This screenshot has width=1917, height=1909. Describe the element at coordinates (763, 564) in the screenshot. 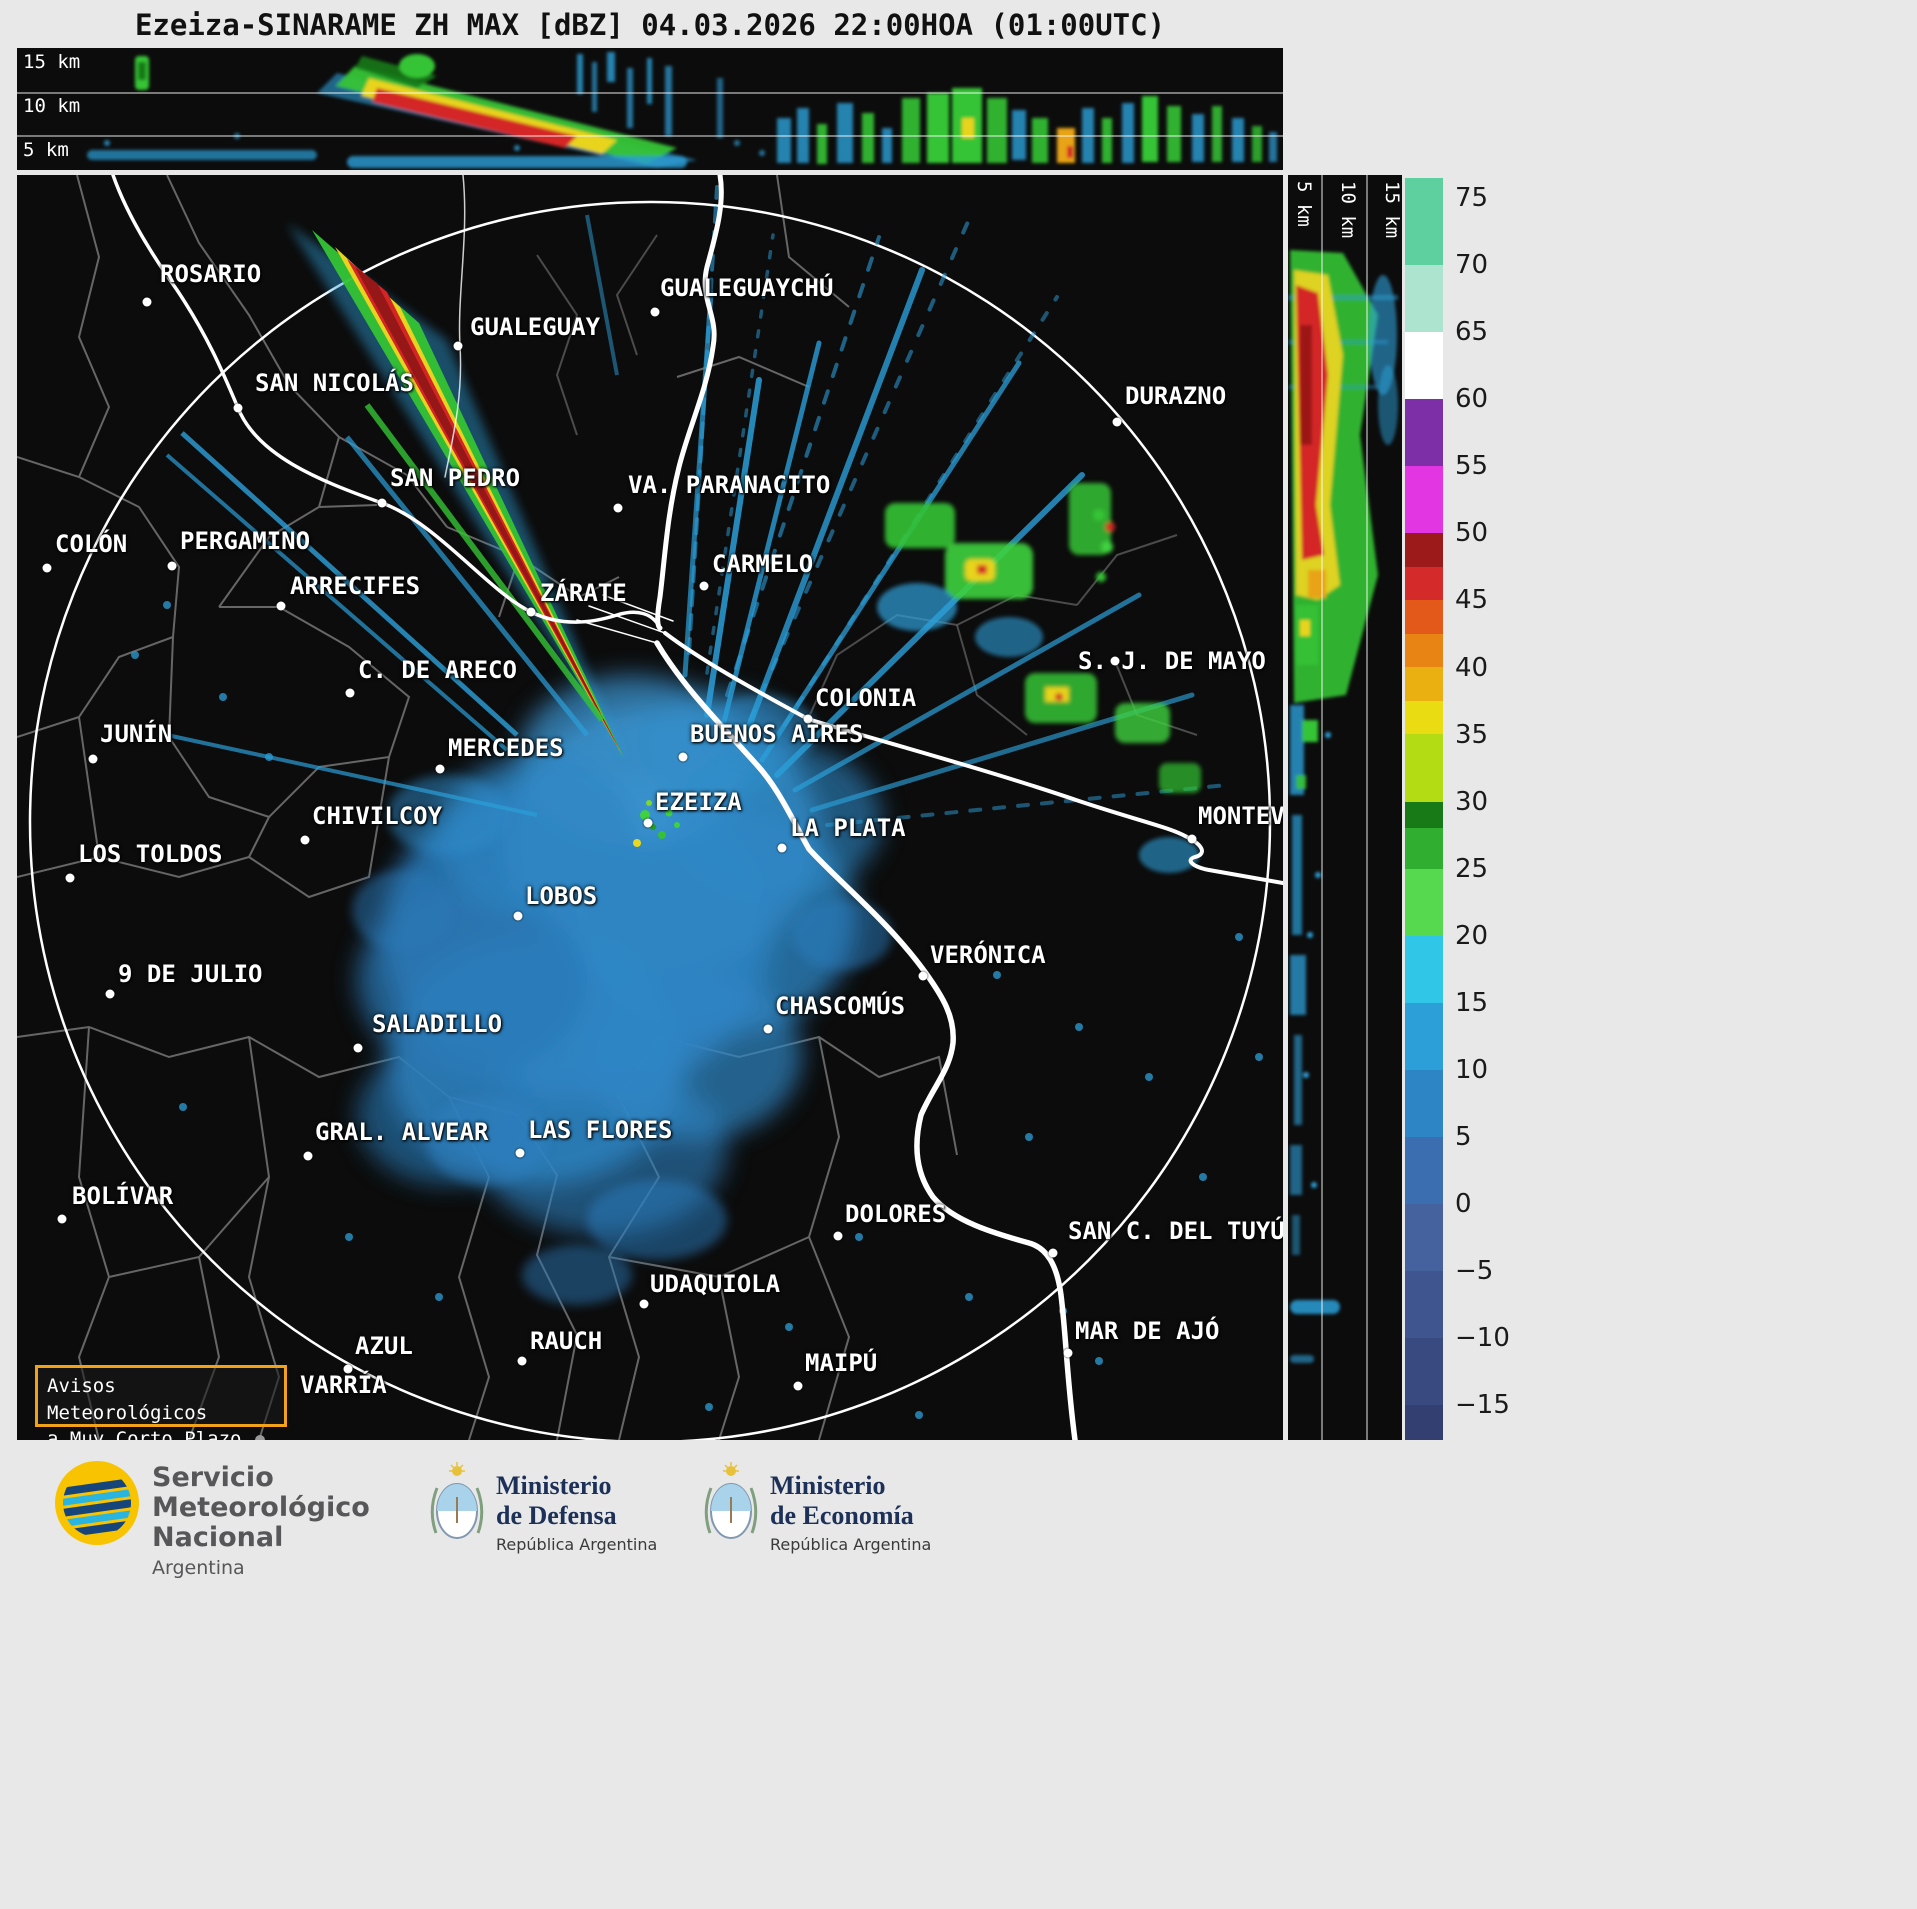

I see `city-label-carmelo: CARMELO` at that location.